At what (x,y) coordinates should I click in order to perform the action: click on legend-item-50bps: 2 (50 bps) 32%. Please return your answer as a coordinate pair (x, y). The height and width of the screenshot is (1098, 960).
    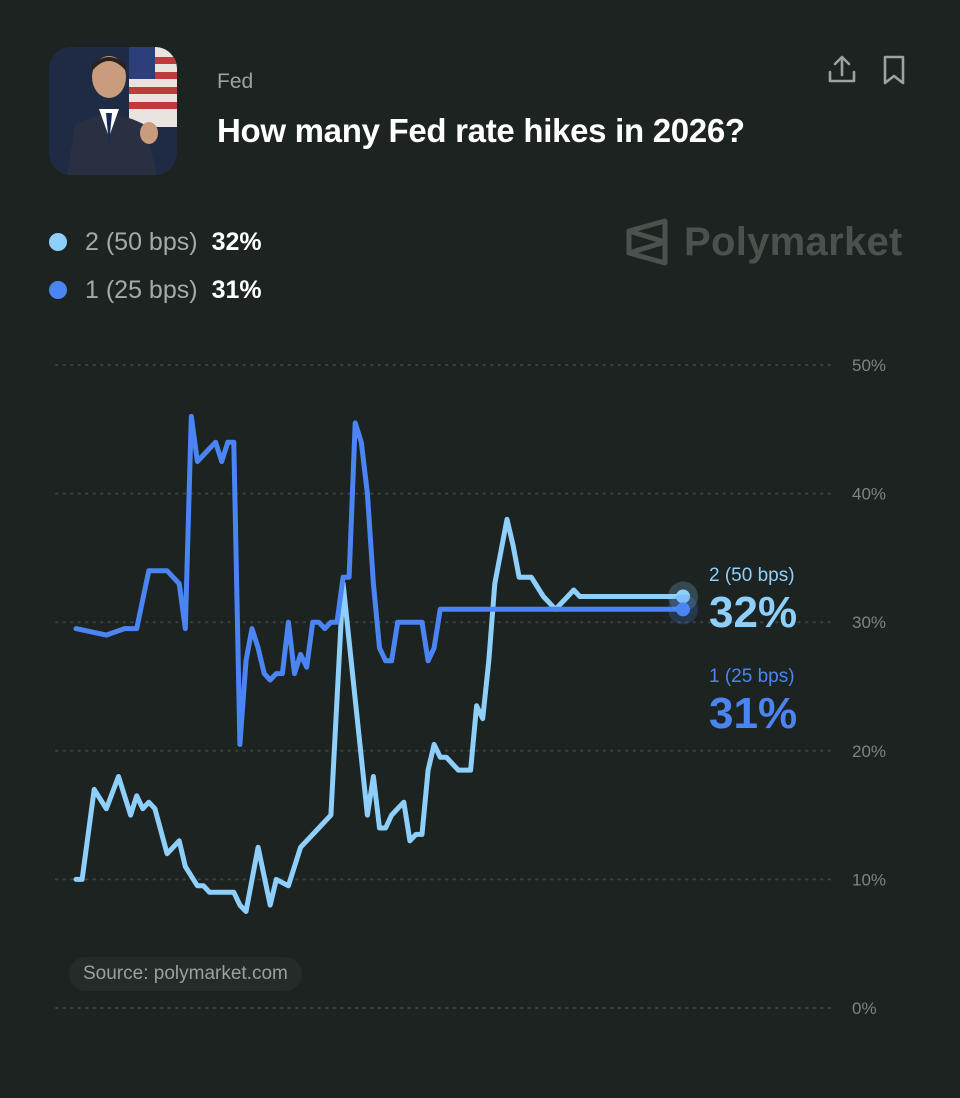
    Looking at the image, I should click on (155, 242).